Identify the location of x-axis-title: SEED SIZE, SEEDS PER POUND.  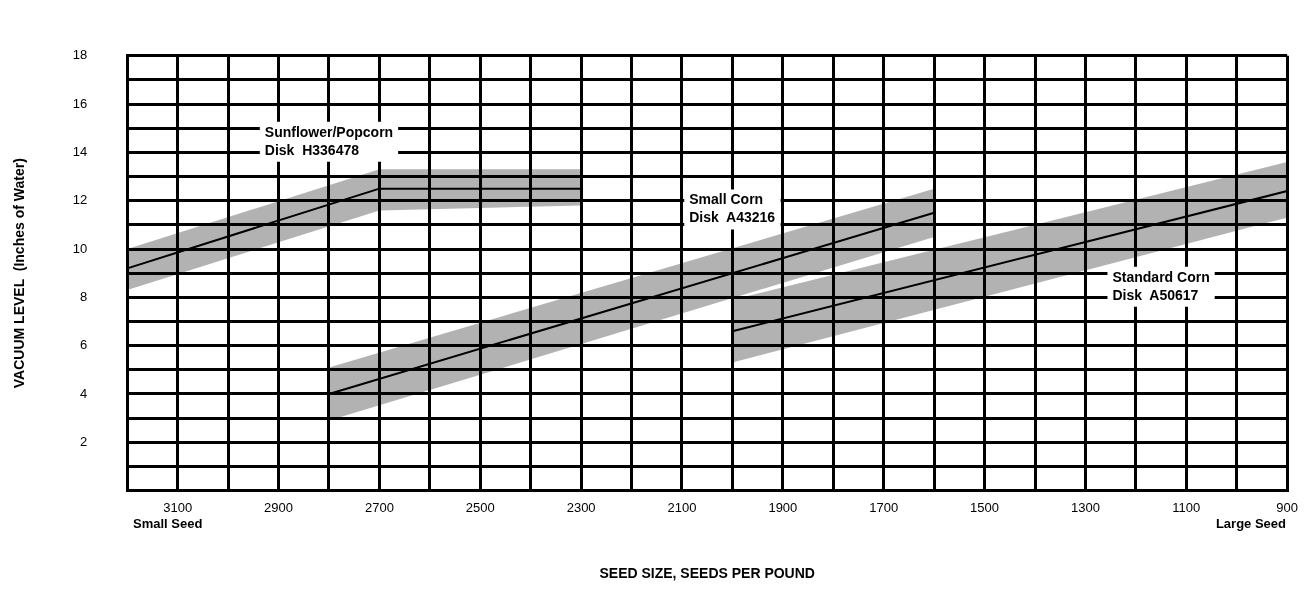
(707, 573).